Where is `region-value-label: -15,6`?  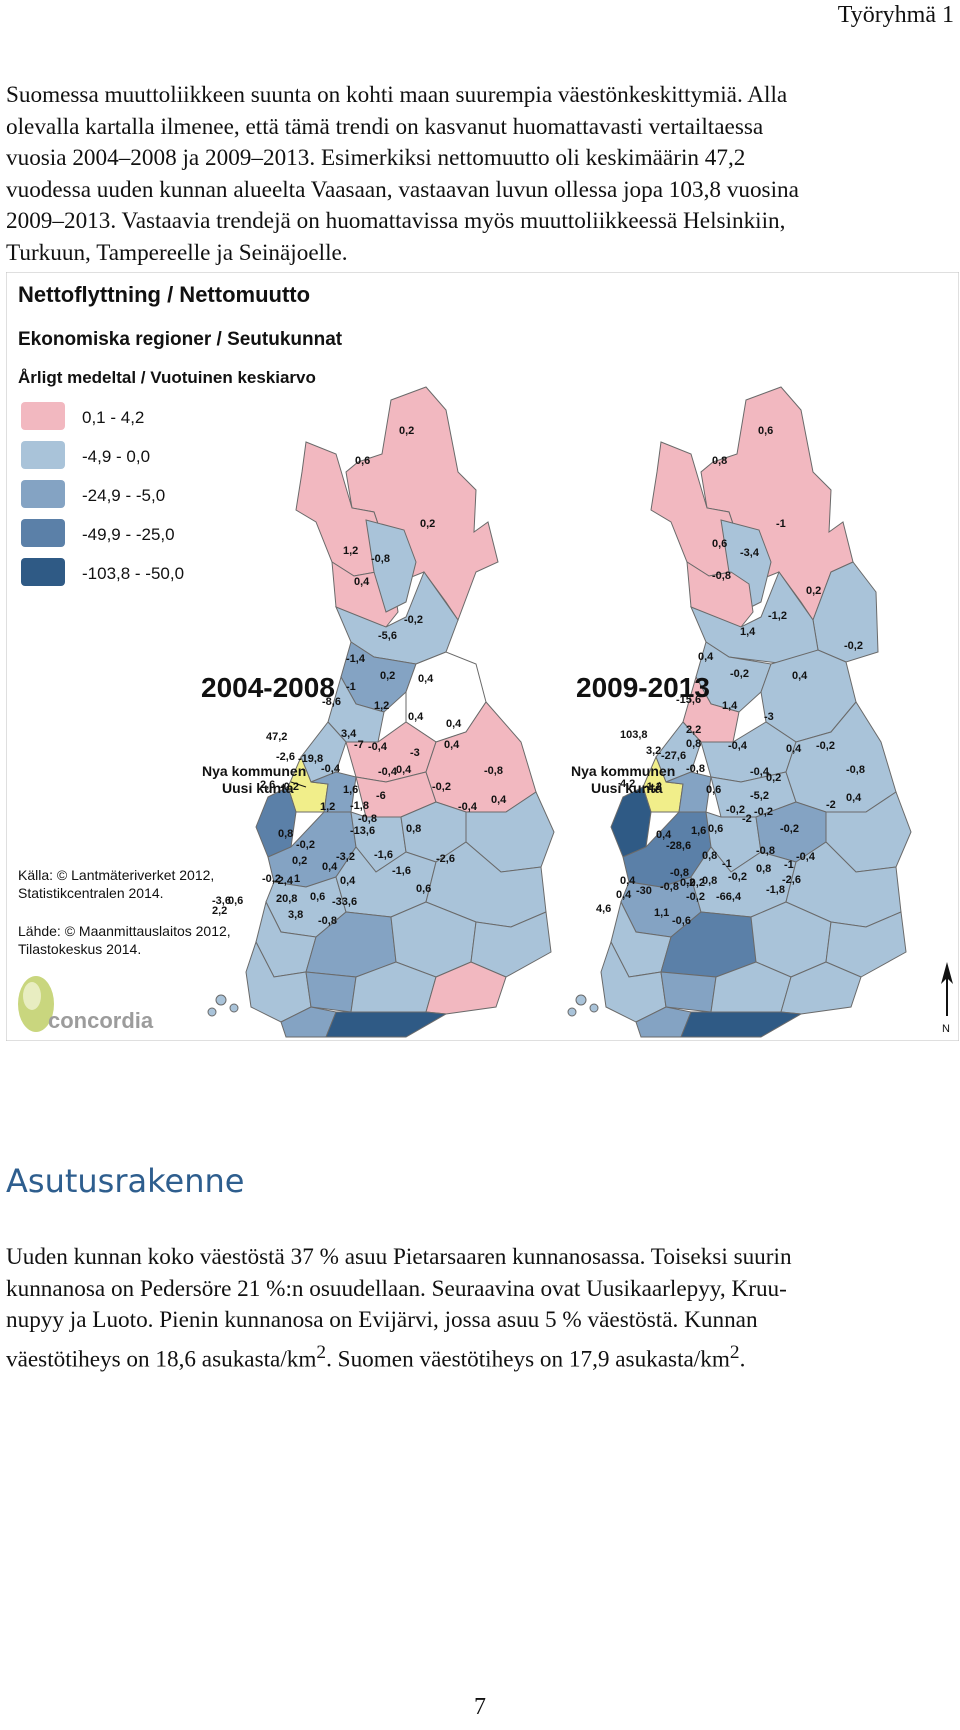 region-value-label: -15,6 is located at coordinates (688, 700).